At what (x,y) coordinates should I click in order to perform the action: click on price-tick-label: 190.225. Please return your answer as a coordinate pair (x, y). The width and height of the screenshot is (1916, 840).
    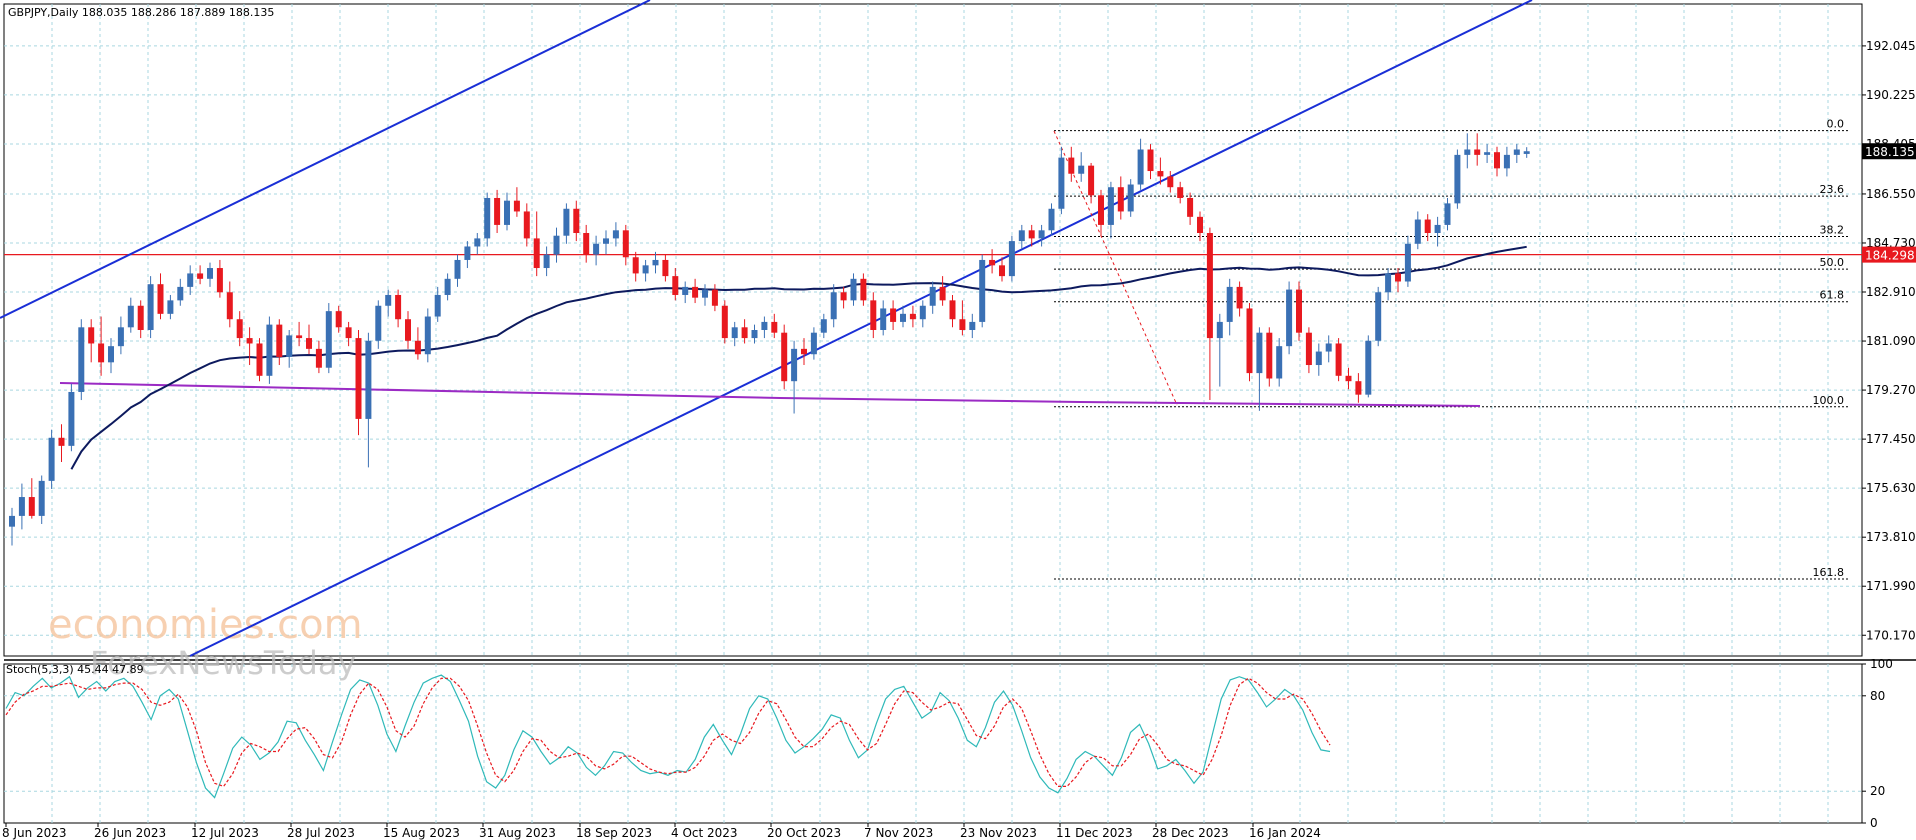
    Looking at the image, I should click on (1891, 95).